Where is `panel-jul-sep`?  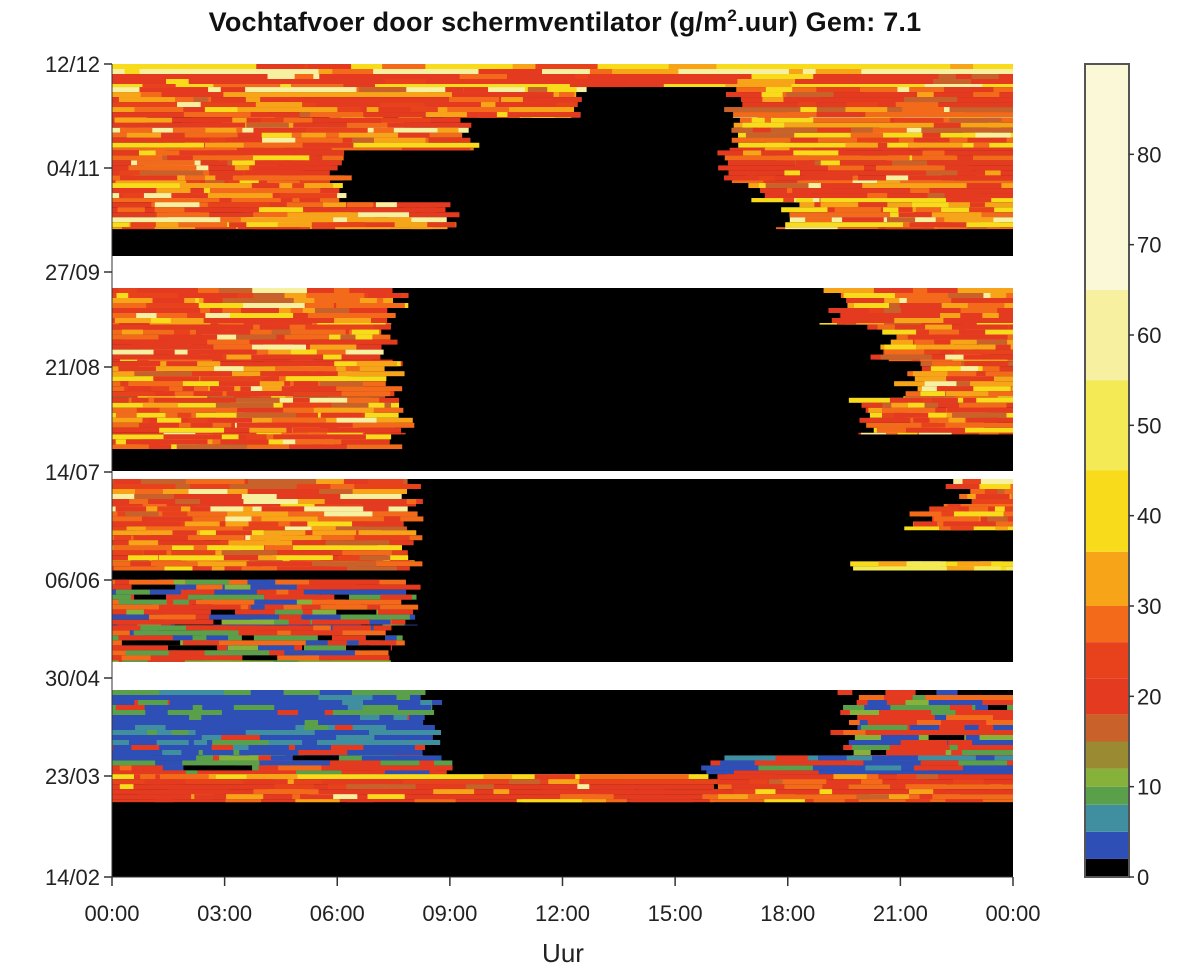 panel-jul-sep is located at coordinates (562, 379).